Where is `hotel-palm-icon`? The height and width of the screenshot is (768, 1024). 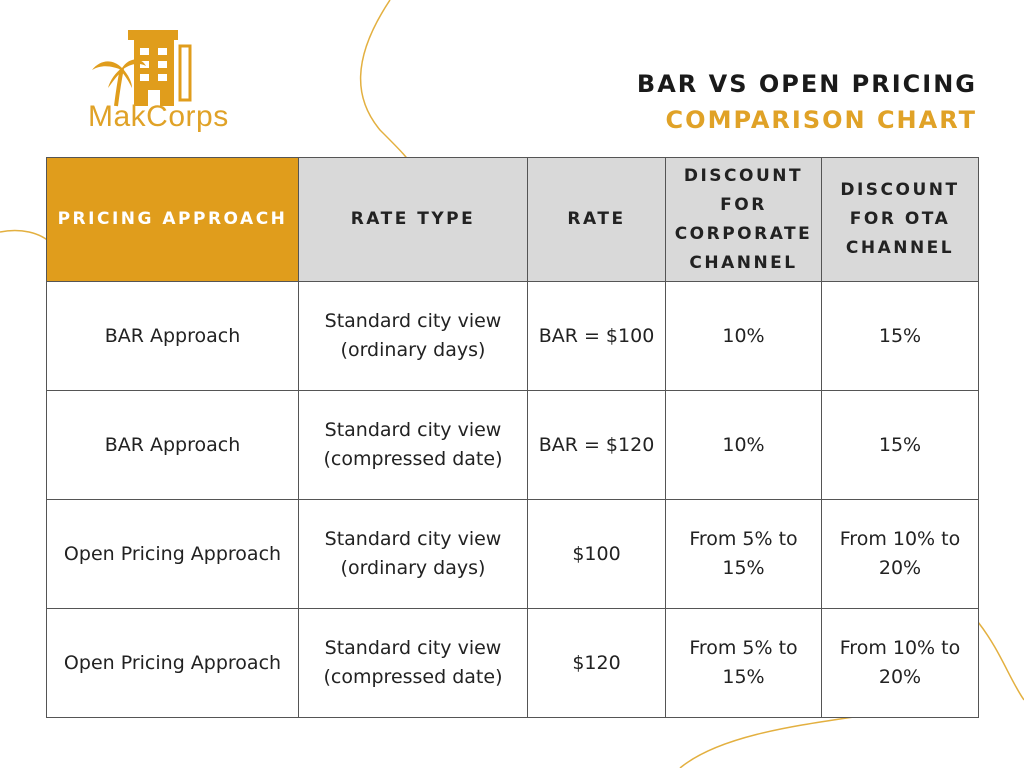
hotel-palm-icon is located at coordinates (142, 68).